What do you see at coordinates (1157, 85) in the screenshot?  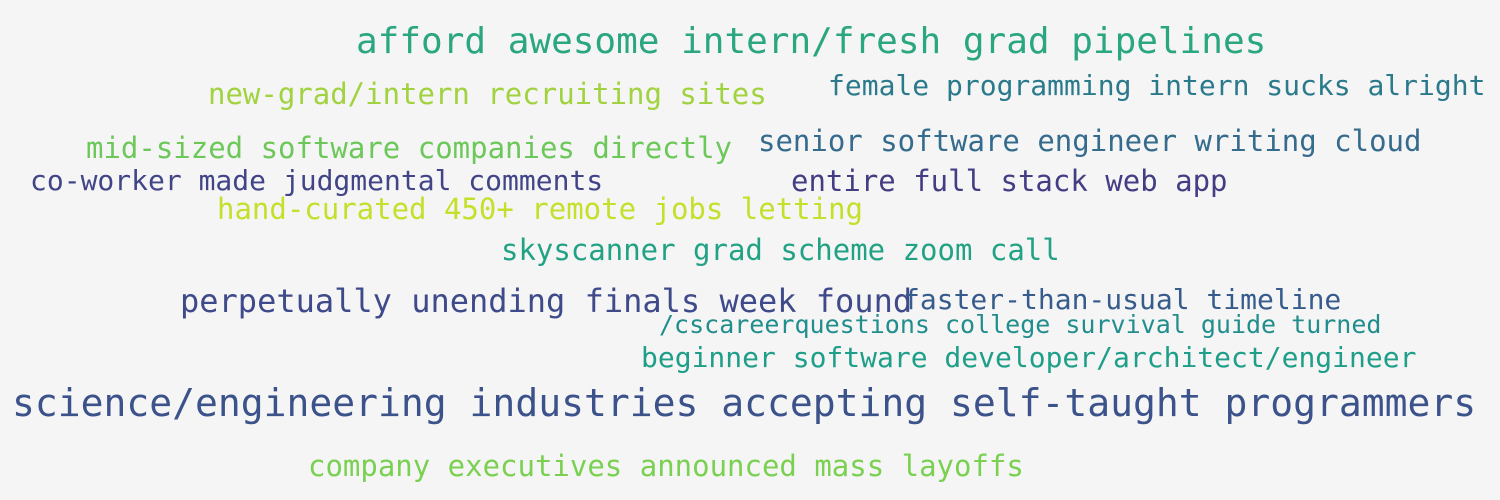 I see `word-female-programming-intern: female programming intern sucks alright` at bounding box center [1157, 85].